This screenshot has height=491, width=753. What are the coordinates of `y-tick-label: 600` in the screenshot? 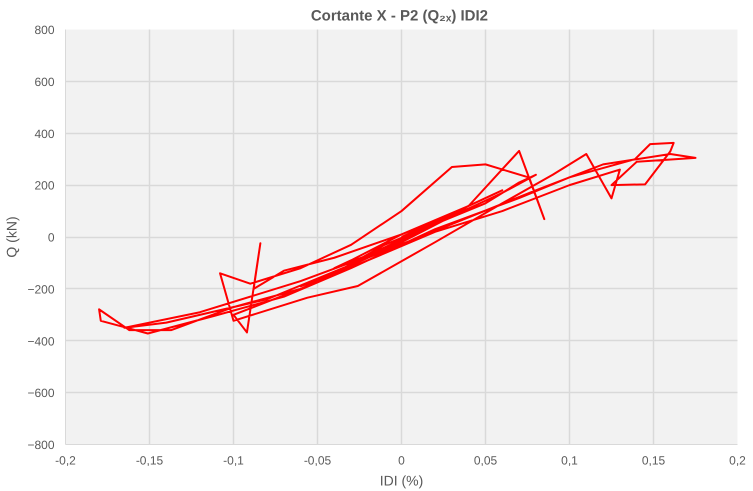 It's located at (44, 81).